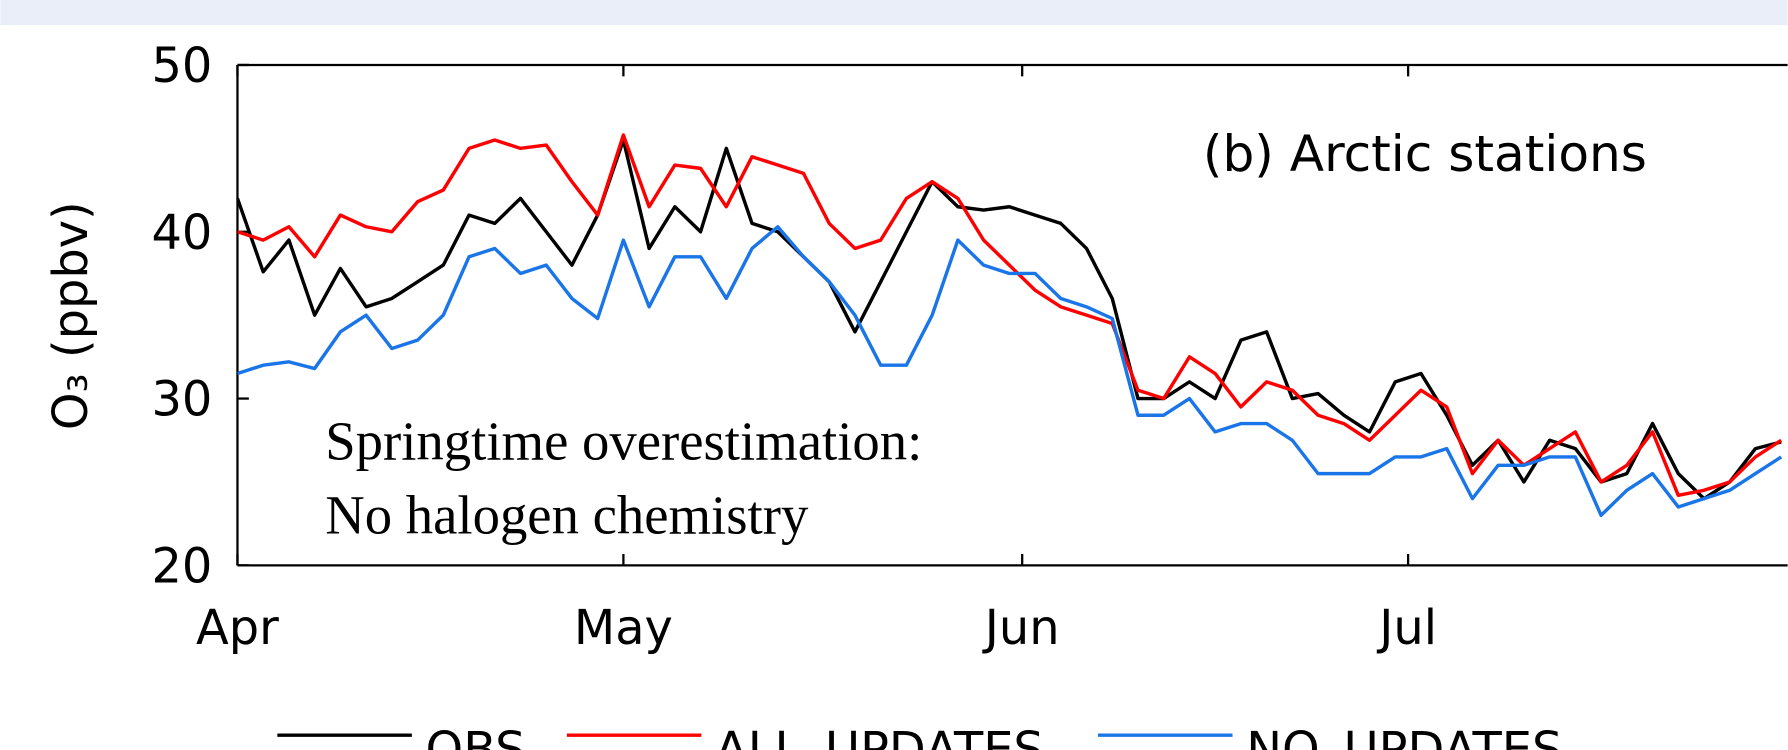  What do you see at coordinates (1406, 628) in the screenshot?
I see `x-tick-label: Jul` at bounding box center [1406, 628].